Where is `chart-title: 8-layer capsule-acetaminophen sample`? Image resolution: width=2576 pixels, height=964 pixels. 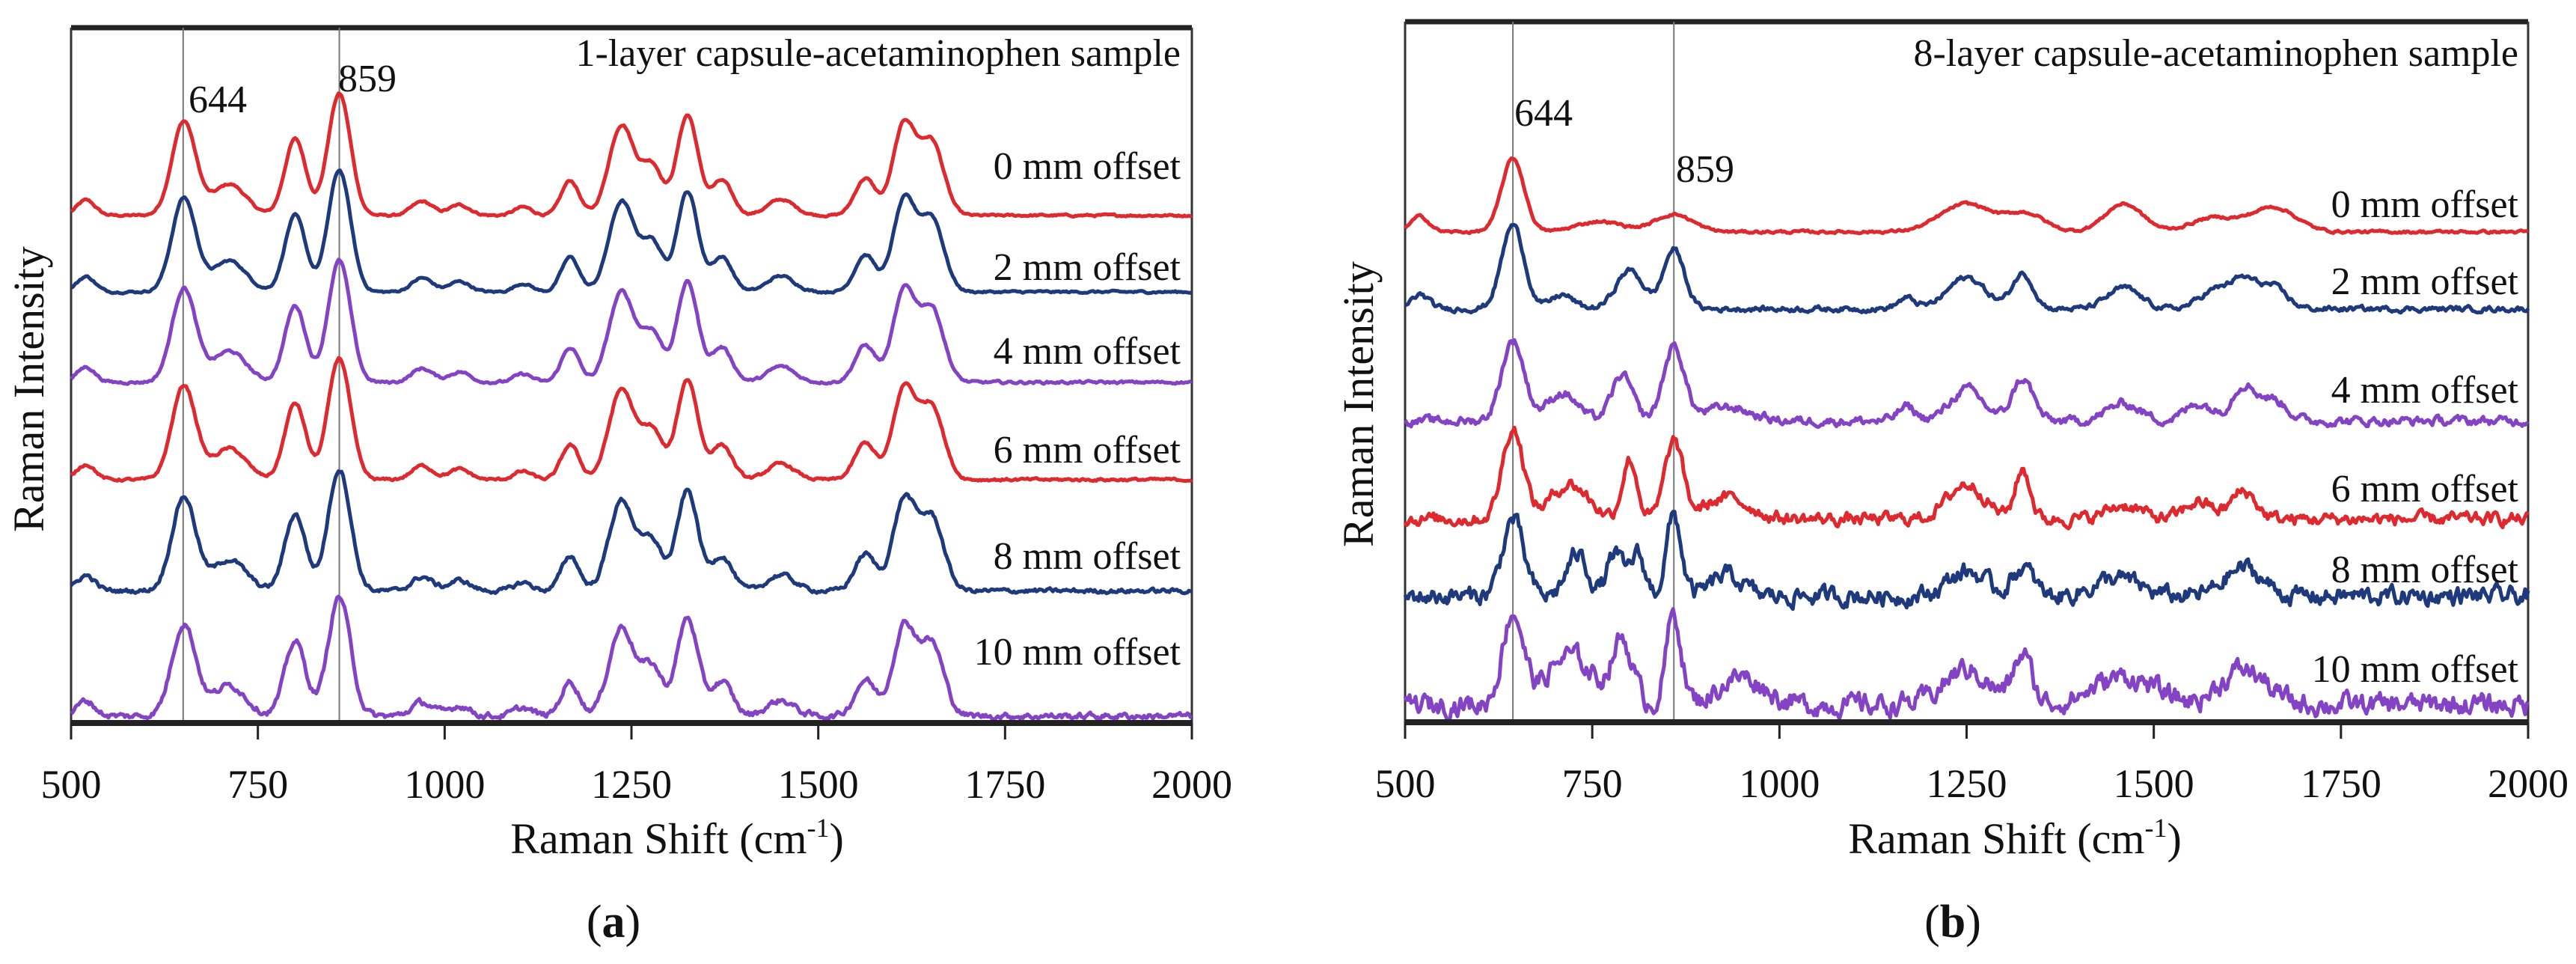 chart-title: 8-layer capsule-acetaminophen sample is located at coordinates (2215, 53).